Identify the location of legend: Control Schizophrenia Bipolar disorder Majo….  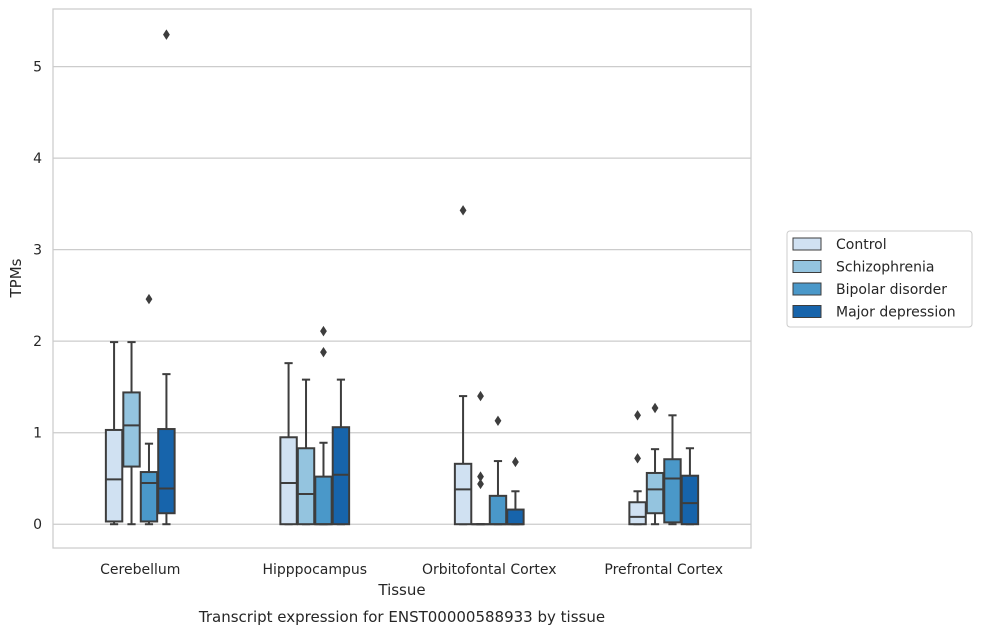
(879, 279).